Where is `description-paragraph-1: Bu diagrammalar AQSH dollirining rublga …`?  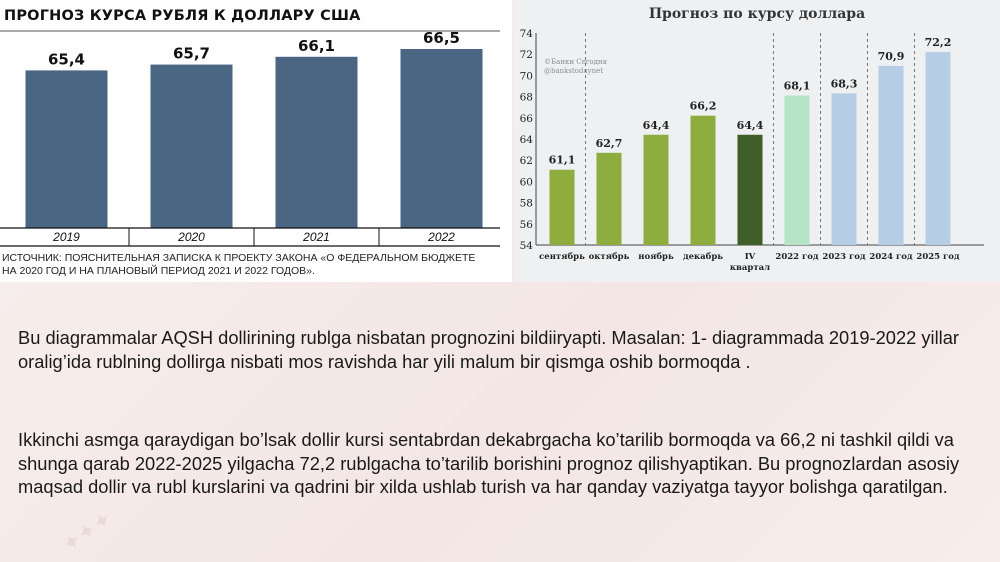 description-paragraph-1: Bu diagrammalar AQSH dollirining rublga … is located at coordinates (488, 349).